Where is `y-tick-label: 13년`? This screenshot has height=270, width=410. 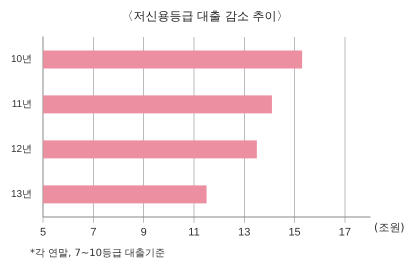
y-tick-label: 13년 is located at coordinates (21, 194).